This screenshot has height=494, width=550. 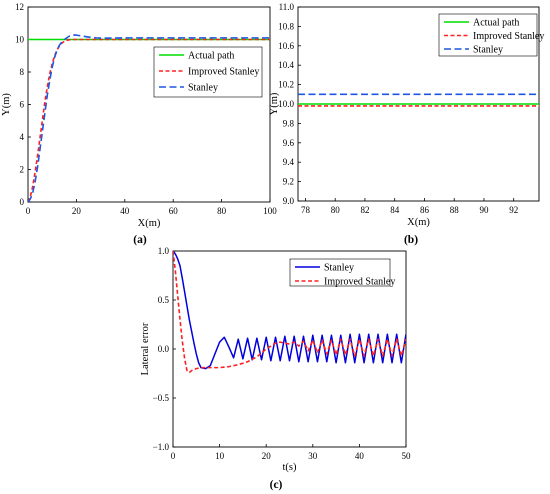 What do you see at coordinates (484, 210) in the screenshot?
I see `x-tick-label: 90` at bounding box center [484, 210].